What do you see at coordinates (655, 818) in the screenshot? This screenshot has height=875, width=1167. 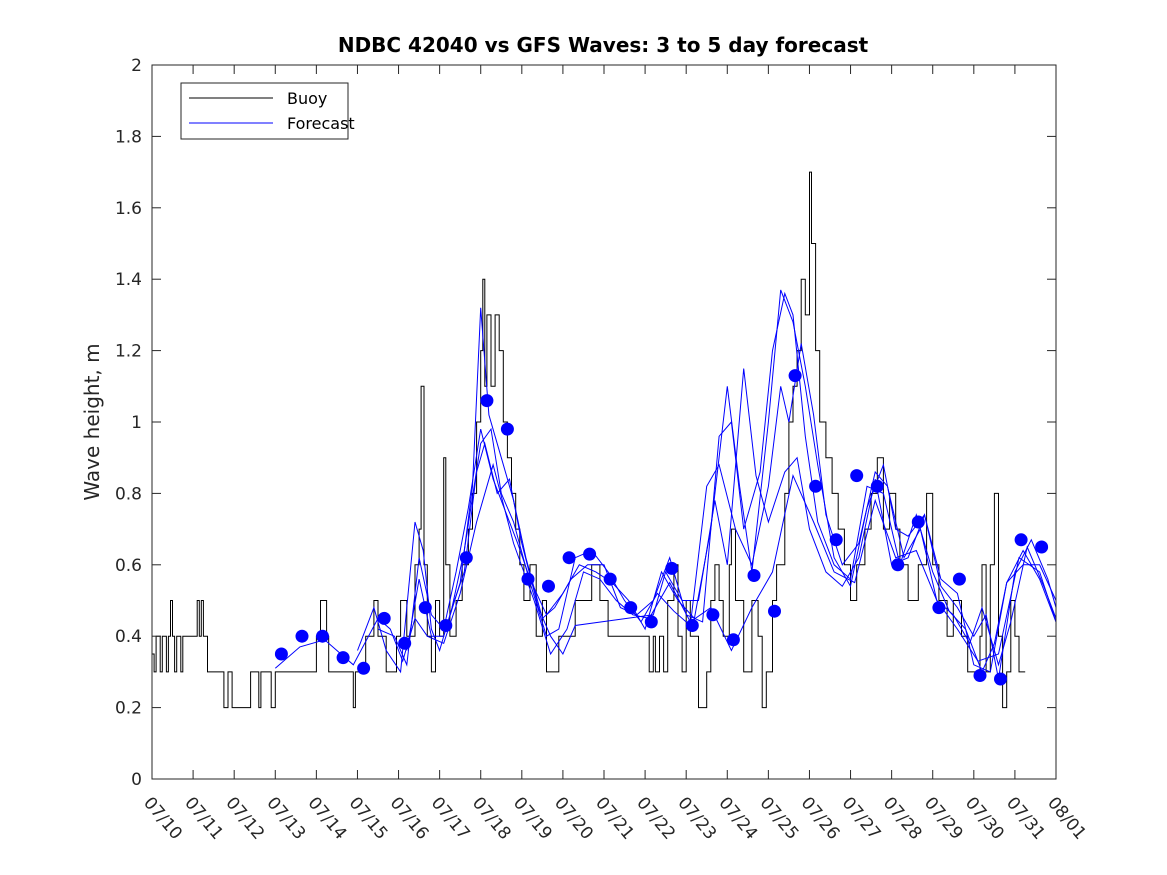 I see `x-tick-label: 07/22` at bounding box center [655, 818].